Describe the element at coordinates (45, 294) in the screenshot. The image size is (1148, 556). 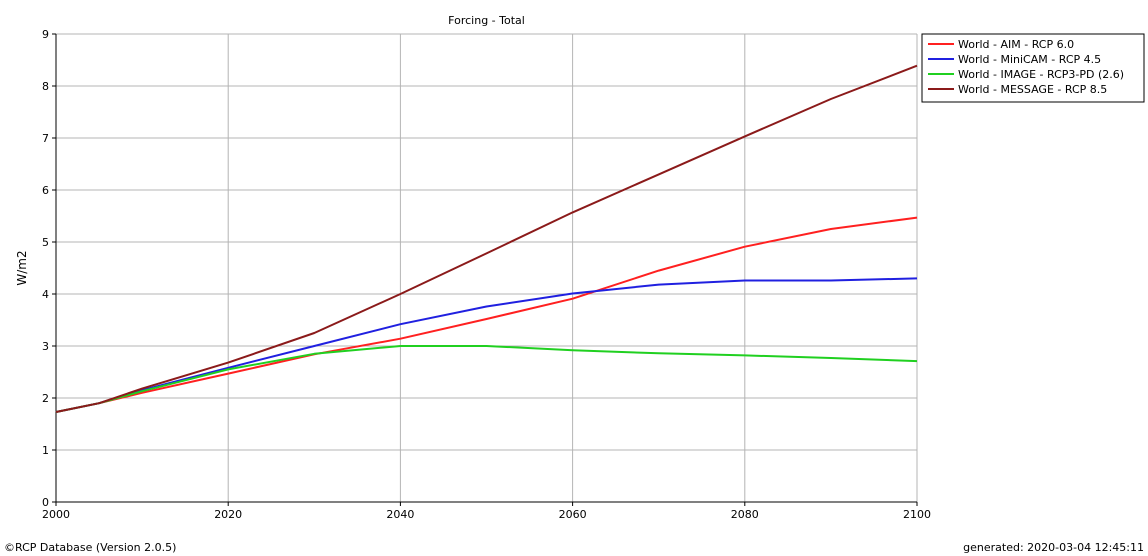
I see `y-tick-label: 4` at that location.